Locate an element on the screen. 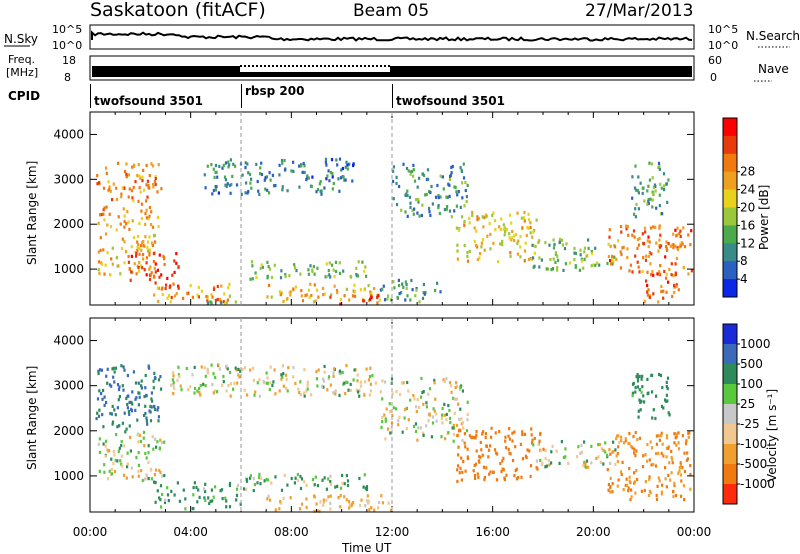  colorbar-tick-label: 28 is located at coordinates (747, 172).